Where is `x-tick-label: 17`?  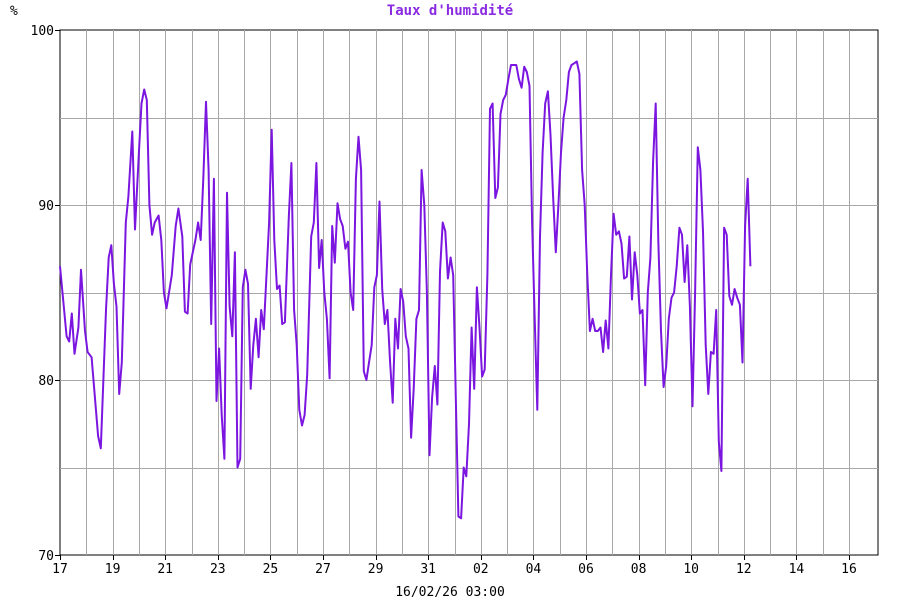 x-tick-label: 17 is located at coordinates (60, 569).